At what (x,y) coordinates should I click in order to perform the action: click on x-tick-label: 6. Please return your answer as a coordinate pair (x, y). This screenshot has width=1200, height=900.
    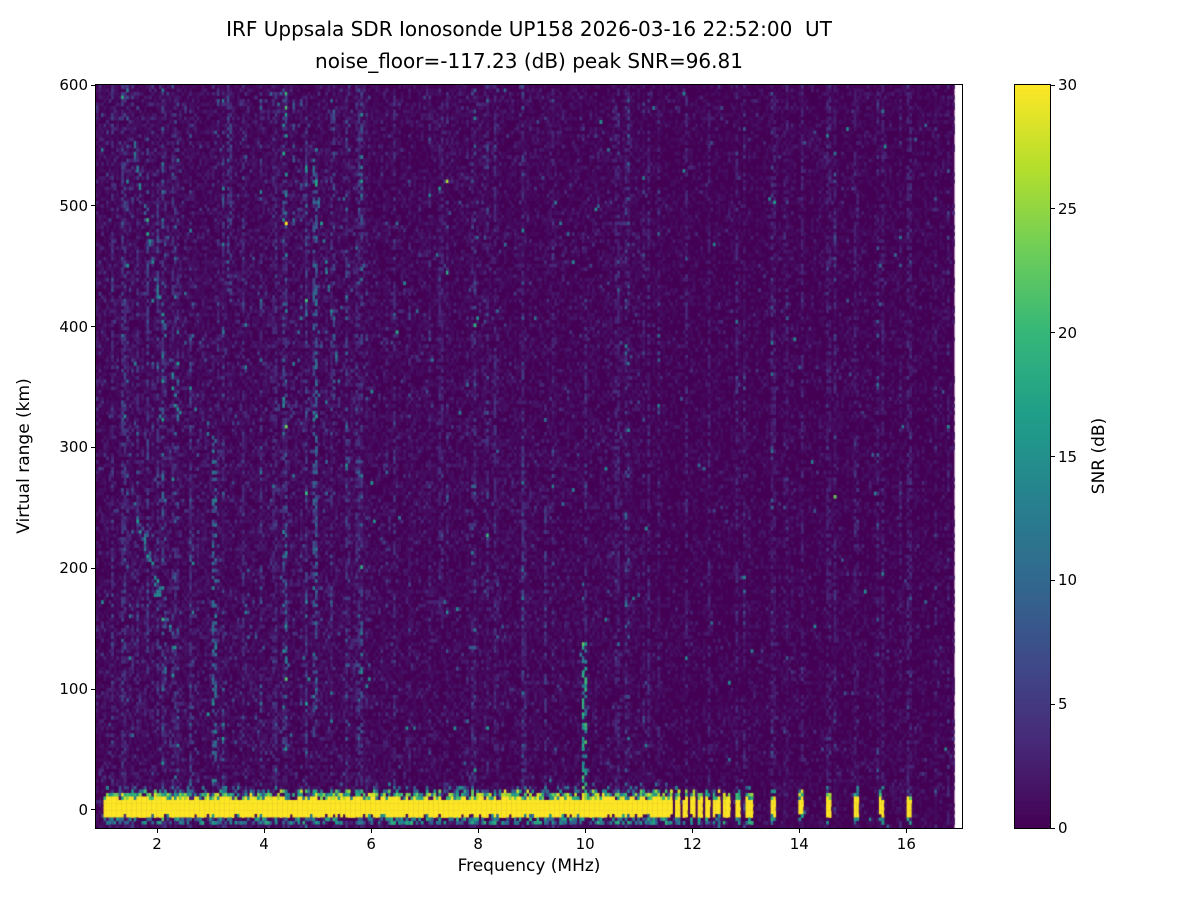
    Looking at the image, I should click on (371, 844).